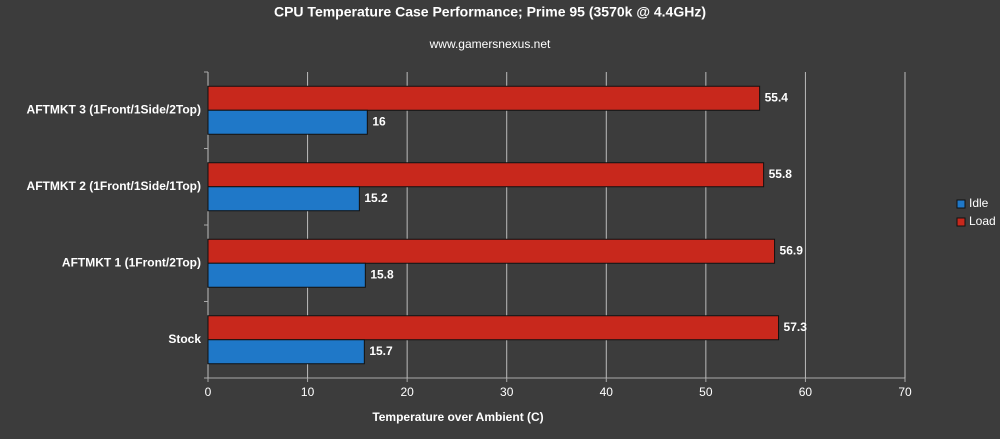 The height and width of the screenshot is (439, 1000). I want to click on x-tick-label: 10, so click(308, 392).